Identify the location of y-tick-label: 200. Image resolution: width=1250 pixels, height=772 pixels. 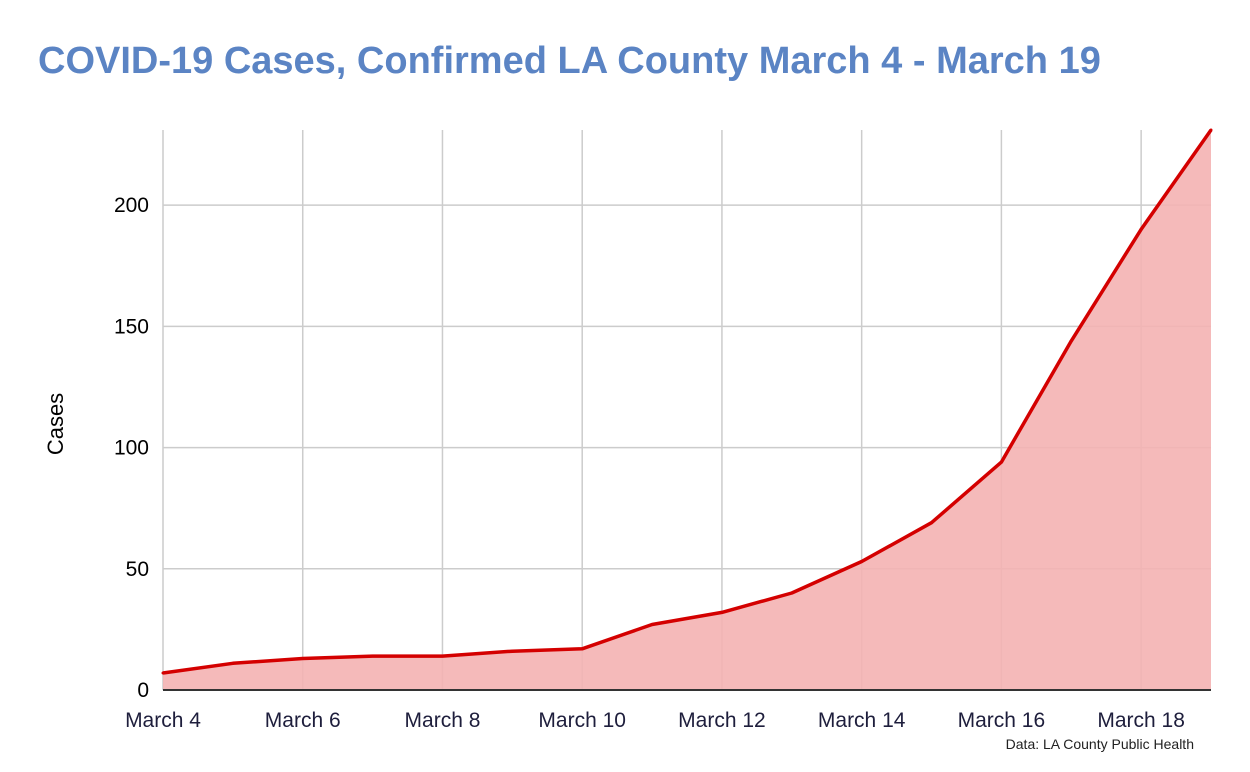
(131, 205).